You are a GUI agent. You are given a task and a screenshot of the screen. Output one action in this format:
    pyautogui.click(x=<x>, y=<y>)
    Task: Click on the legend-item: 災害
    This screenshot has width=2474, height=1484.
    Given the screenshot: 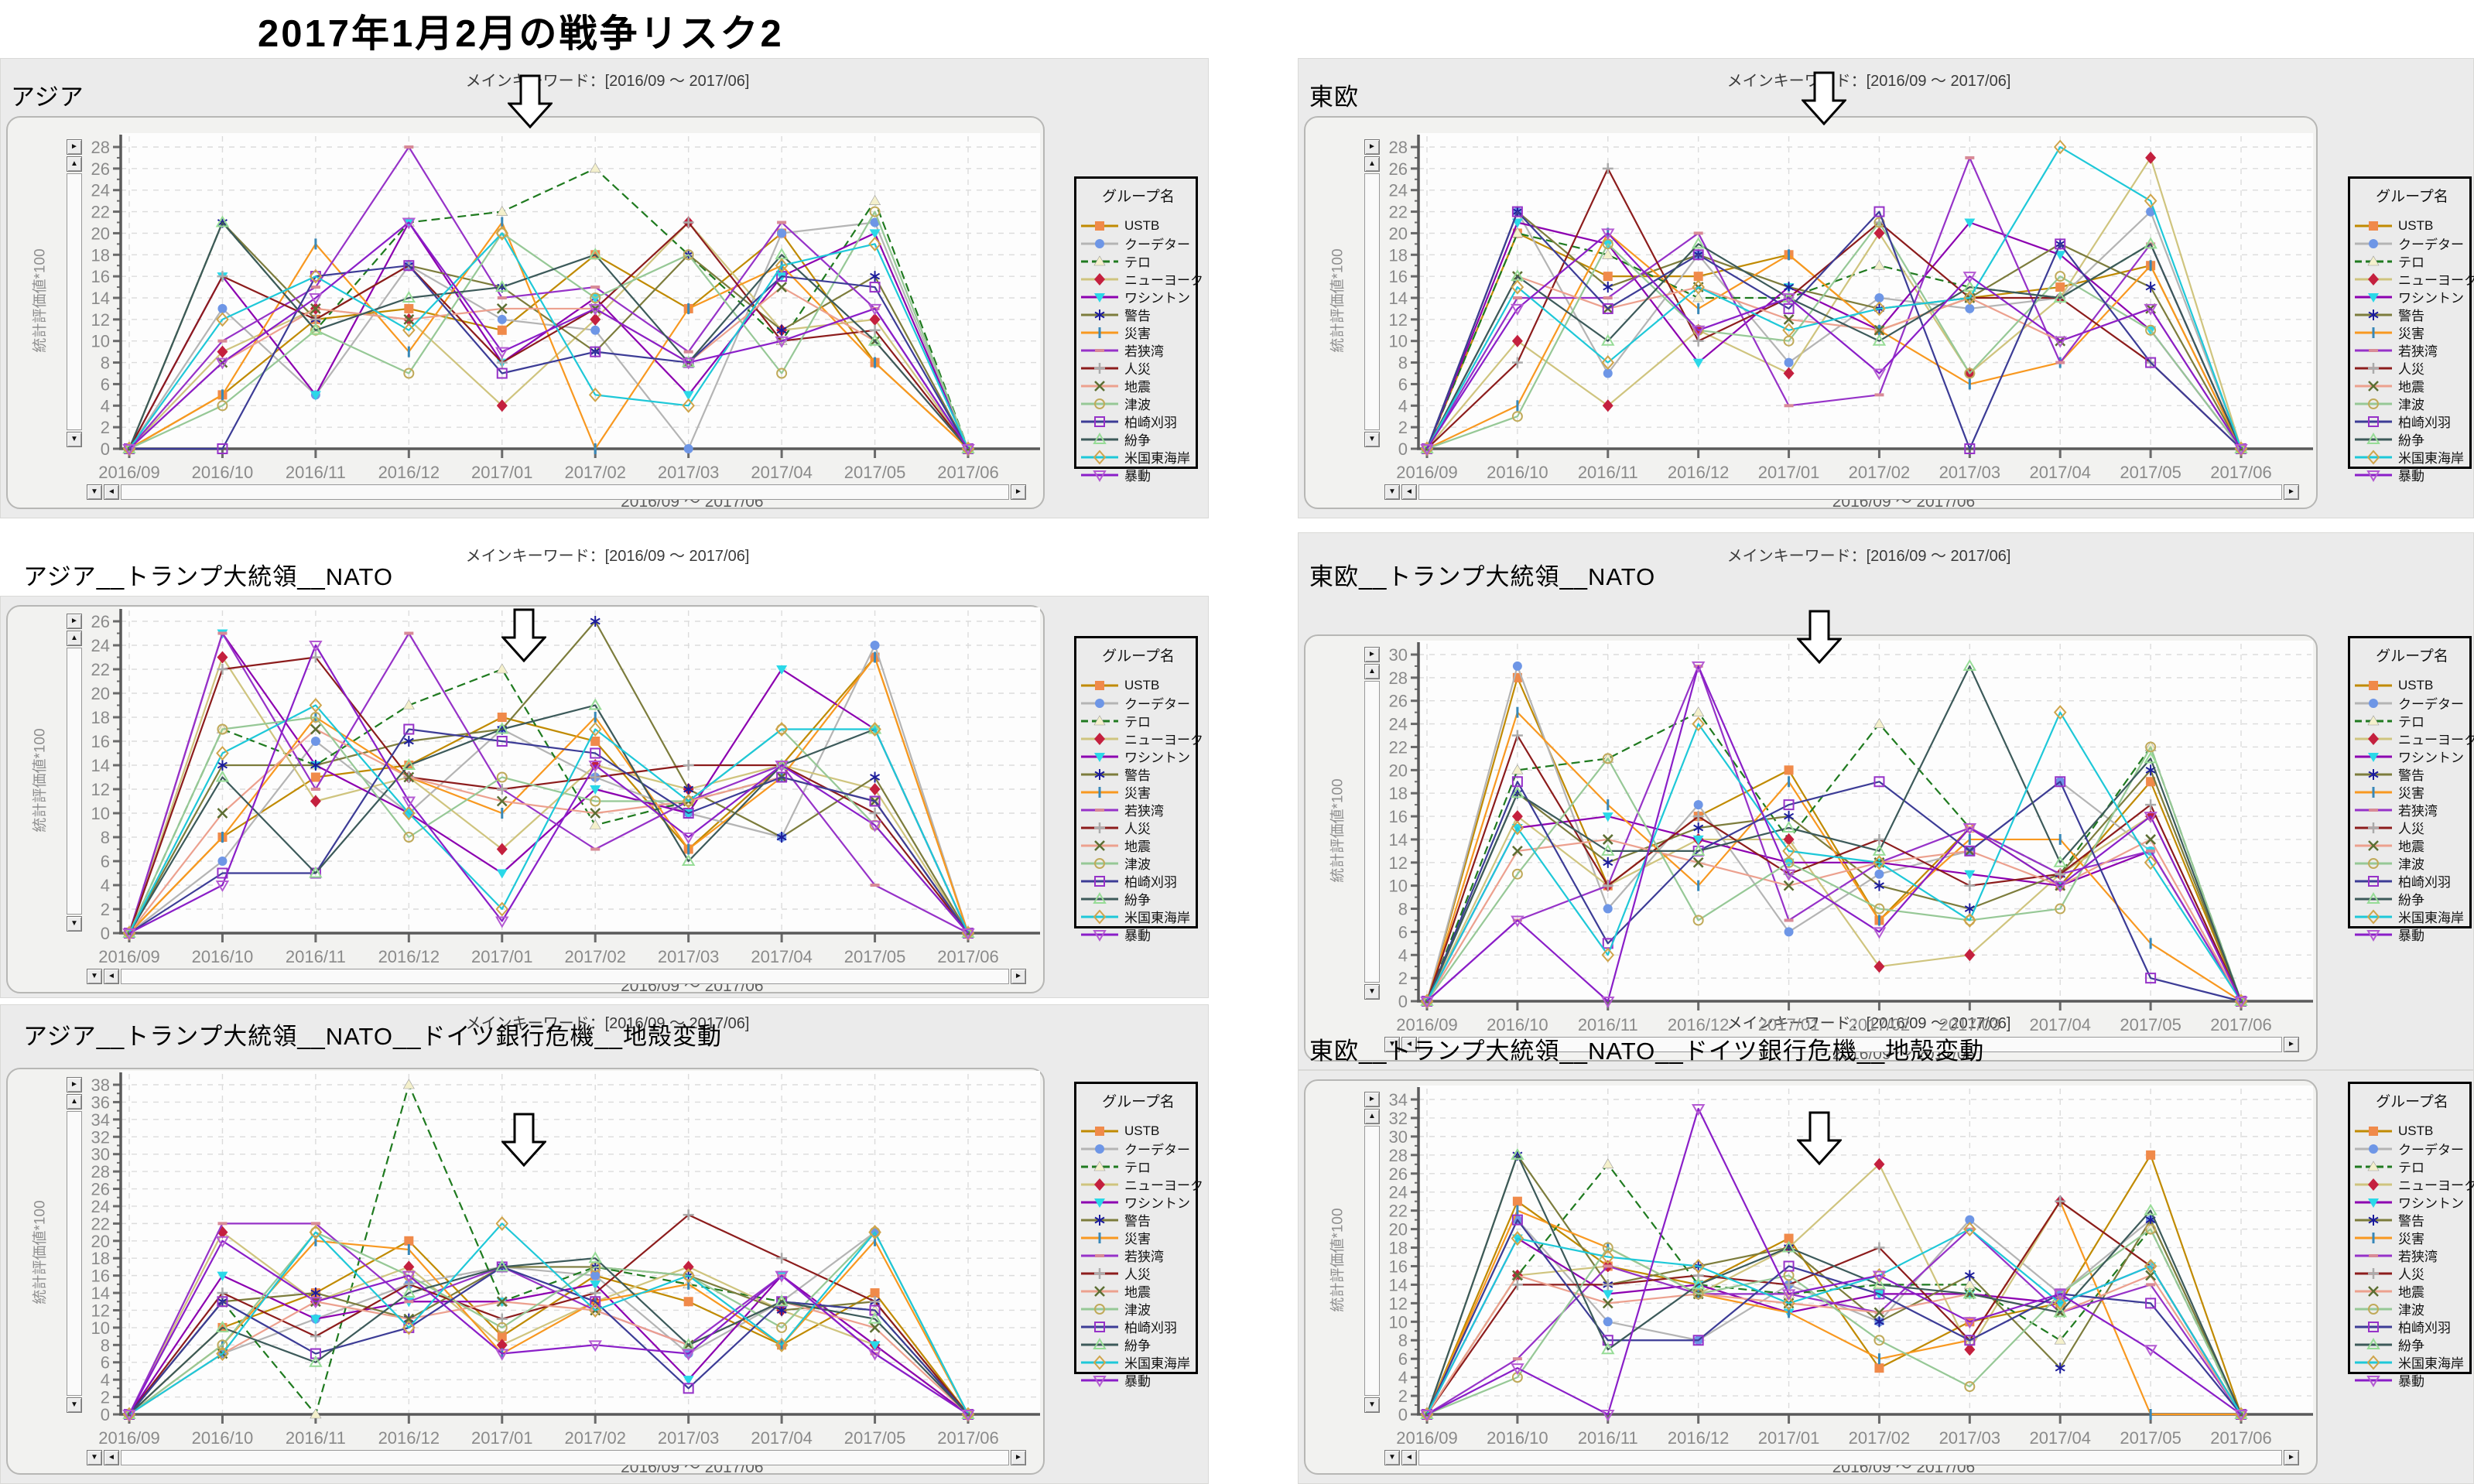 What is the action you would take?
    pyautogui.click(x=2412, y=332)
    